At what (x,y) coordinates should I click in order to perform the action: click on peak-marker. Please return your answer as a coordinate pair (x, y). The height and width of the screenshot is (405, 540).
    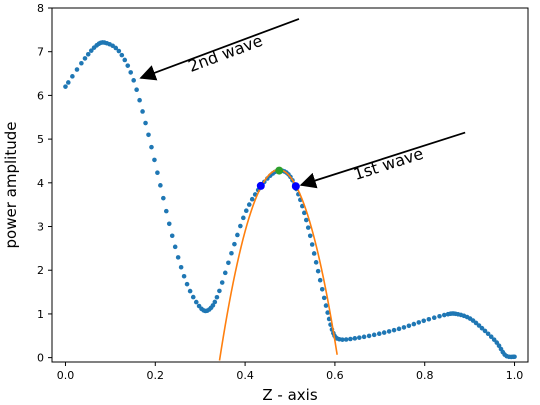
    Looking at the image, I should click on (279, 170).